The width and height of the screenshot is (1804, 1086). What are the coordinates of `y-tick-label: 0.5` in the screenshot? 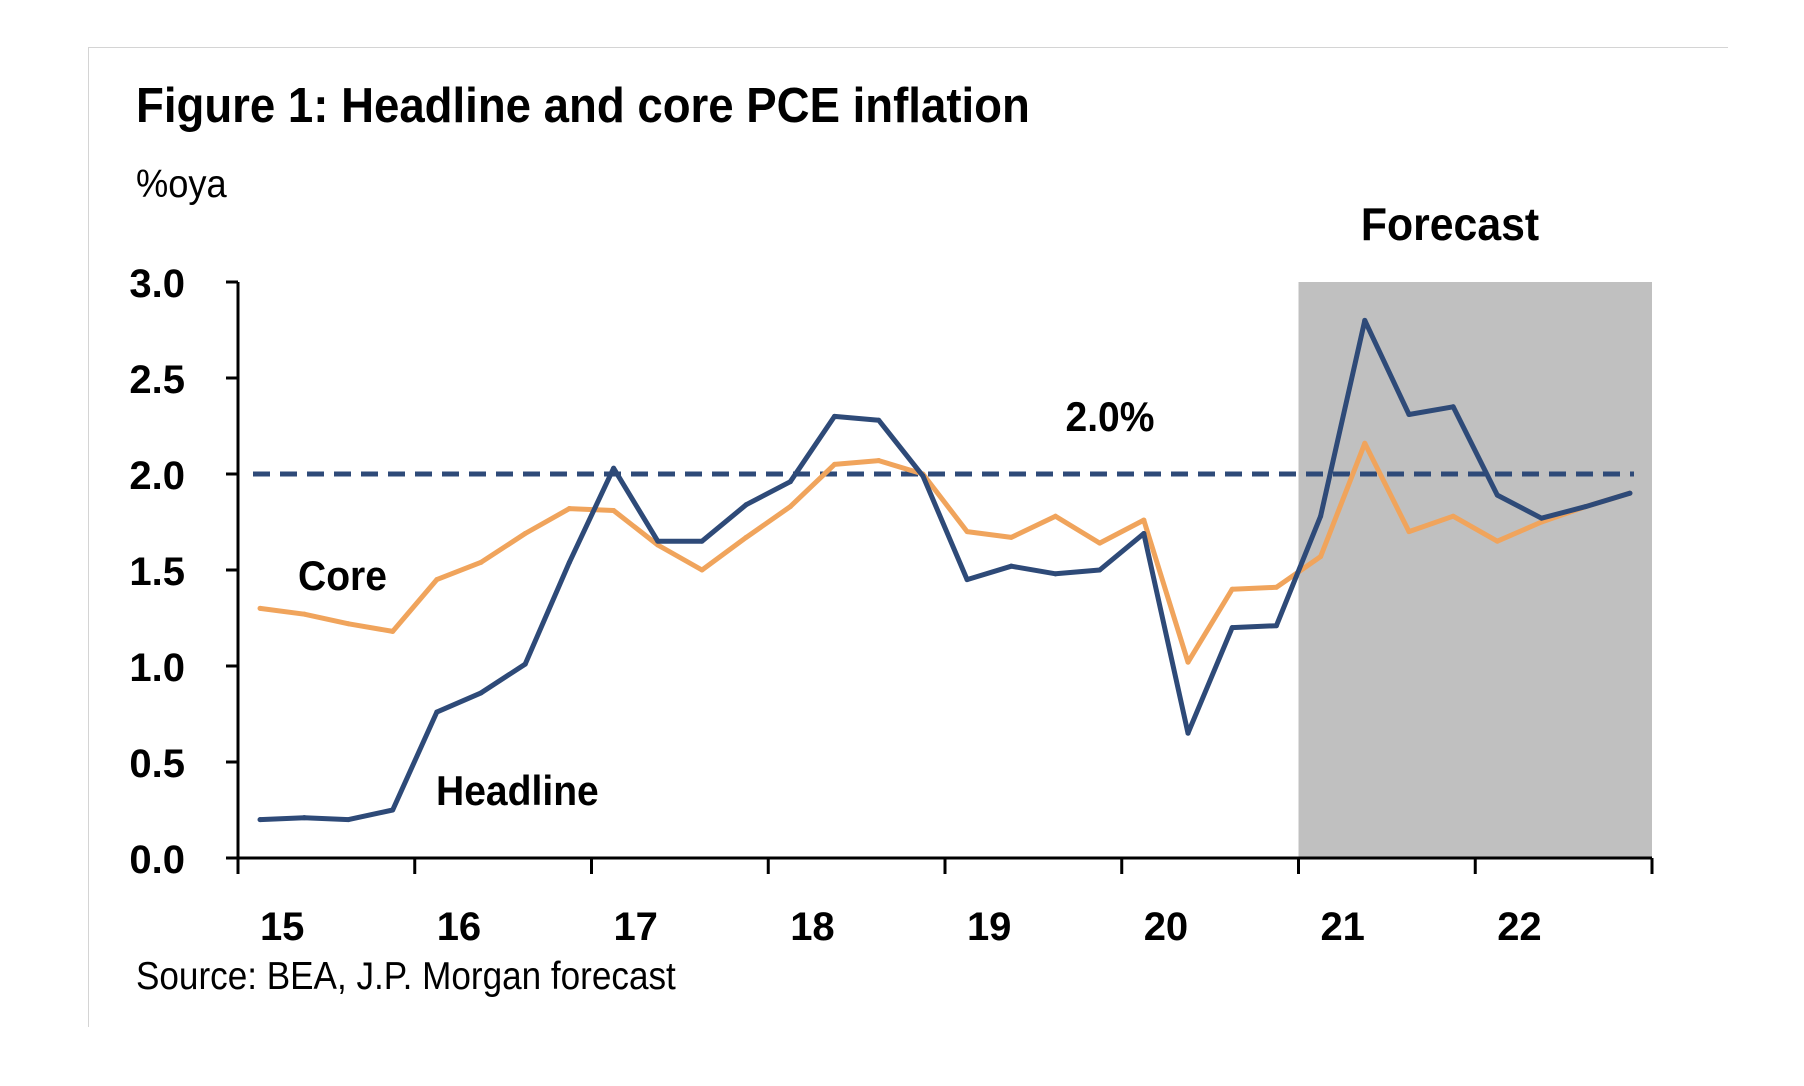 It's located at (157, 764).